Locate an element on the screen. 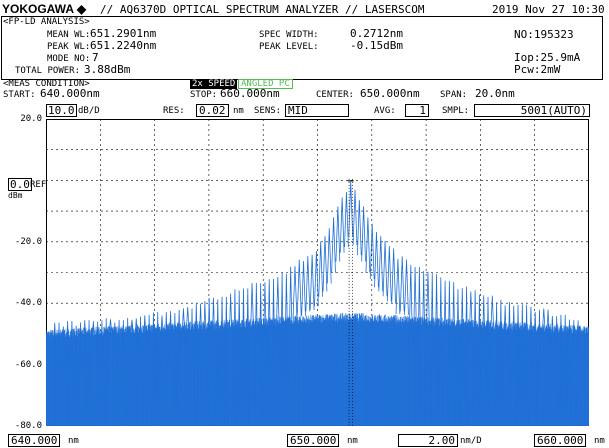  iop-label: Iop:25.9mA is located at coordinates (547, 57).